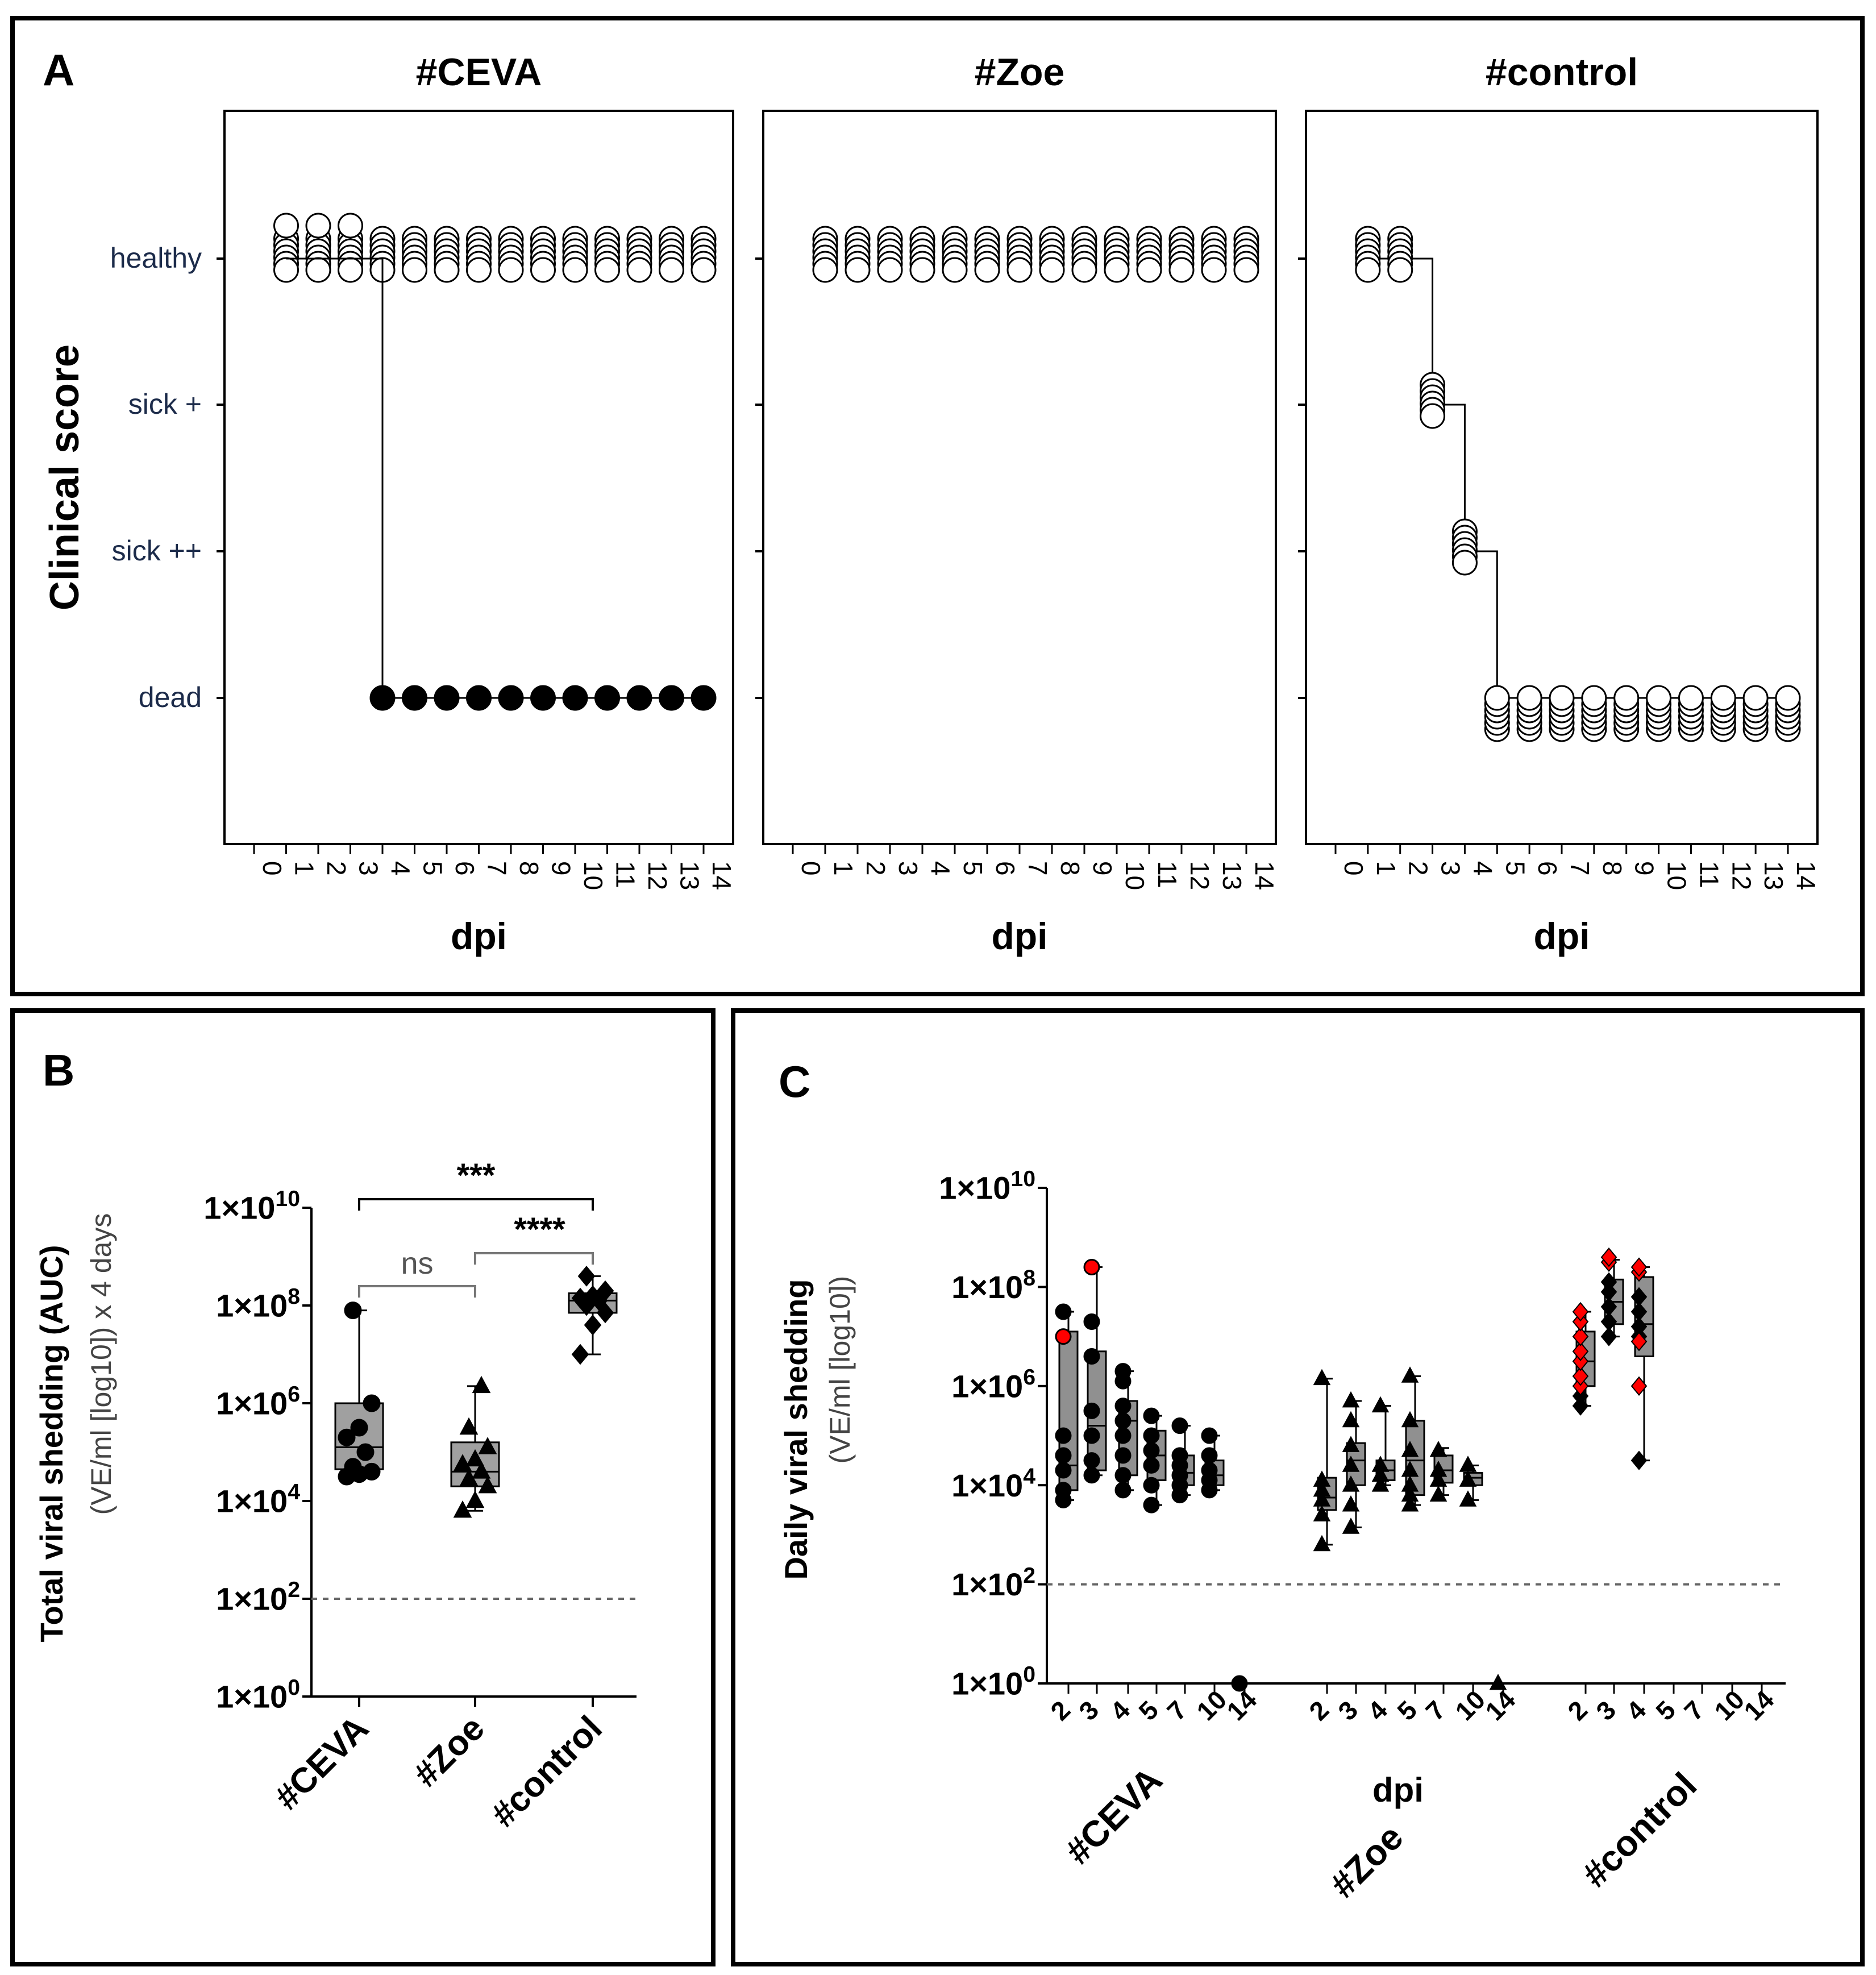 Image resolution: width=1876 pixels, height=1975 pixels. I want to click on tick-exponent: 8, so click(294, 1296).